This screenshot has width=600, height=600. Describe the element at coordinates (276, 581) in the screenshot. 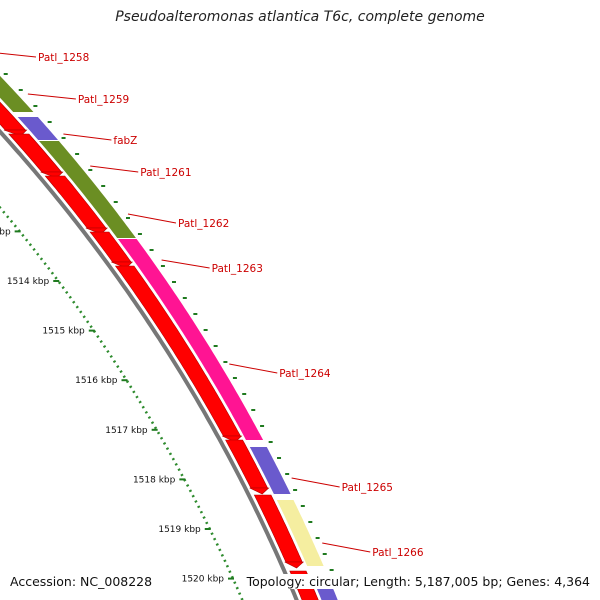

I see `topology-label: Topology:` at that location.